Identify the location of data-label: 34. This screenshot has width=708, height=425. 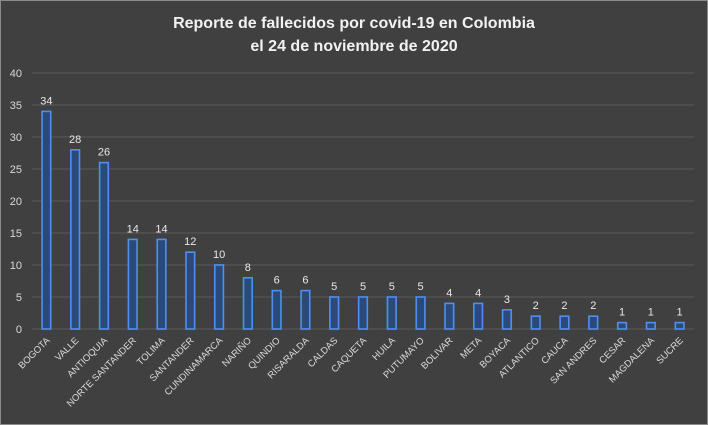
(46, 101).